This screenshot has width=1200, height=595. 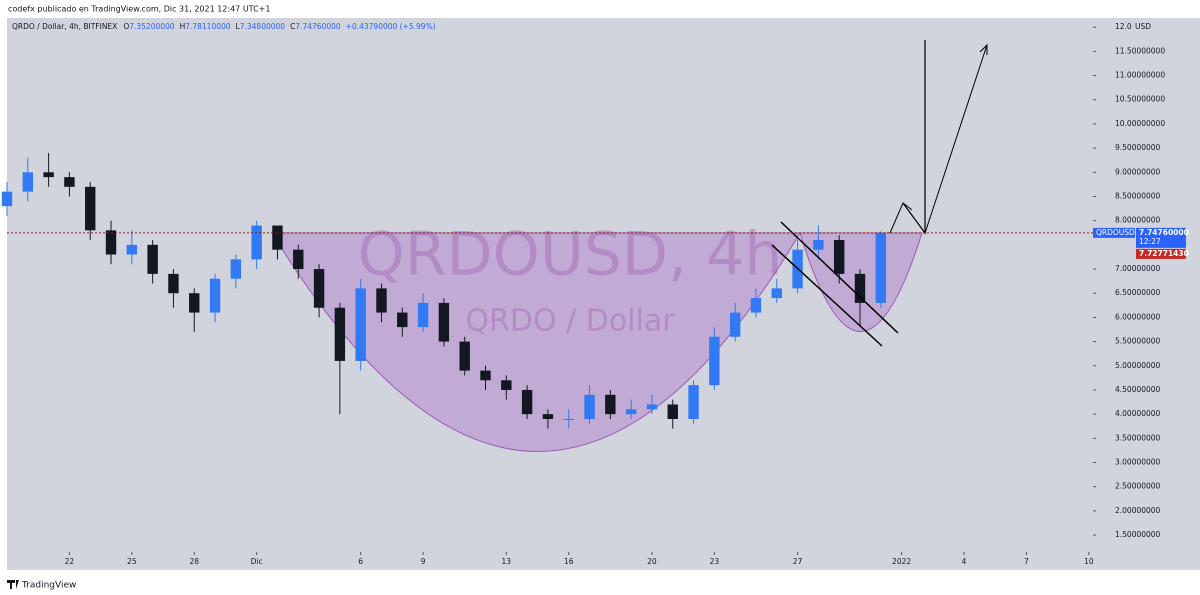 I want to click on last-price-tag, so click(x=1161, y=237).